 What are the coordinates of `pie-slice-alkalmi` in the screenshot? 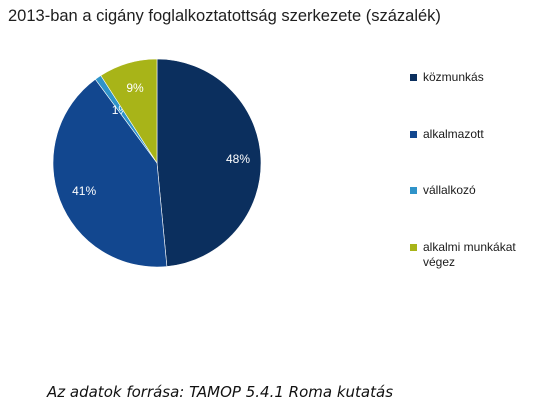 It's located at (129, 111).